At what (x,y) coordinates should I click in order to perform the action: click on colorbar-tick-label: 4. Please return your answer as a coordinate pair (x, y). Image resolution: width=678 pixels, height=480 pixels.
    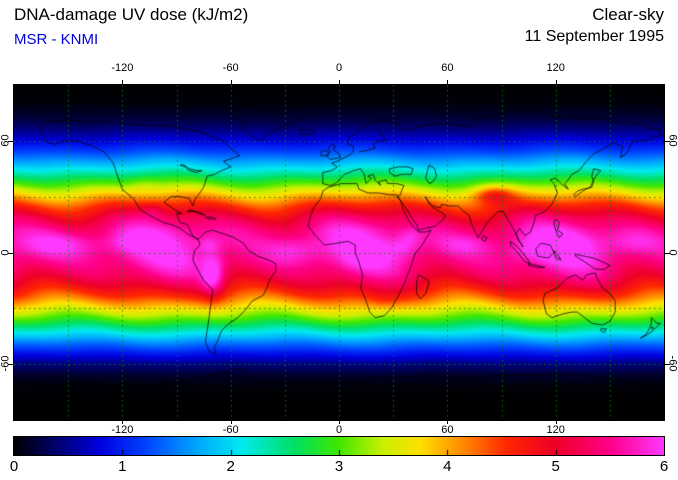
    Looking at the image, I should click on (447, 466).